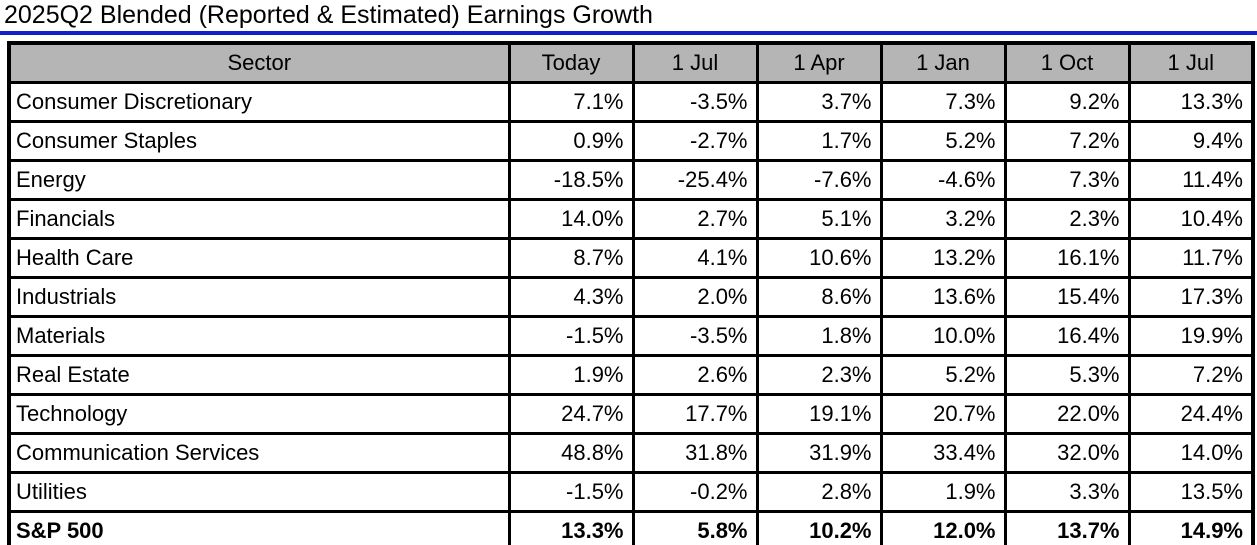 Image resolution: width=1257 pixels, height=545 pixels. I want to click on value-cell: 31.8%, so click(695, 453).